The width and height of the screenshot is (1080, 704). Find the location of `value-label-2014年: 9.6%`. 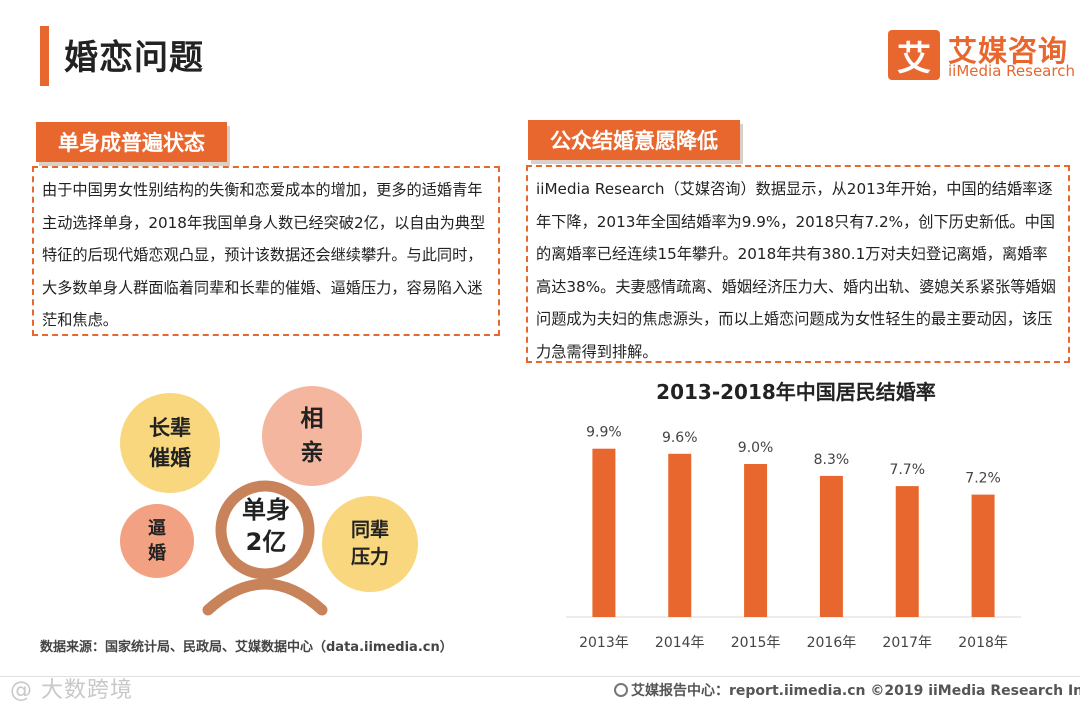

value-label-2014年: 9.6% is located at coordinates (680, 438).